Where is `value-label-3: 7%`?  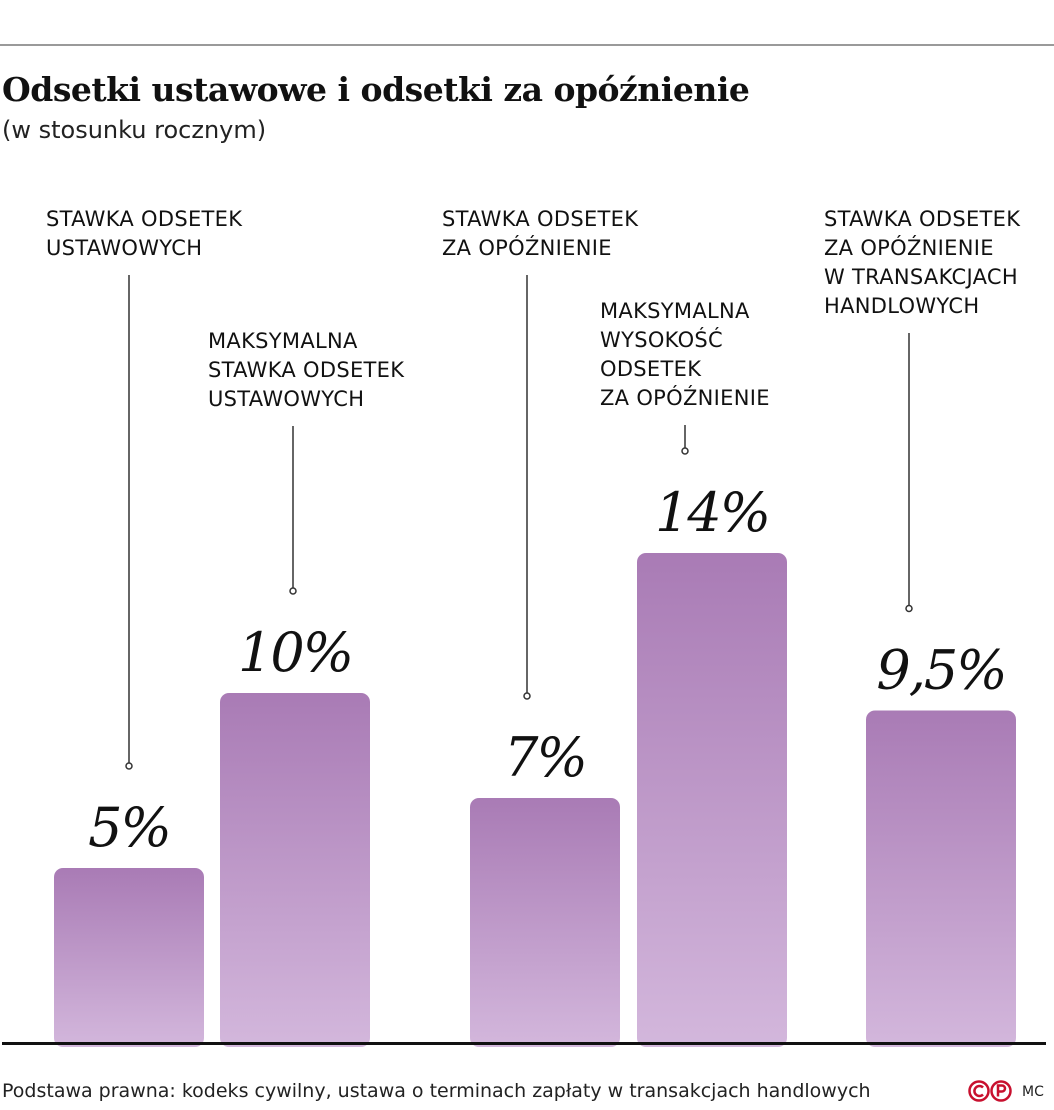
value-label-3: 7% is located at coordinates (545, 757).